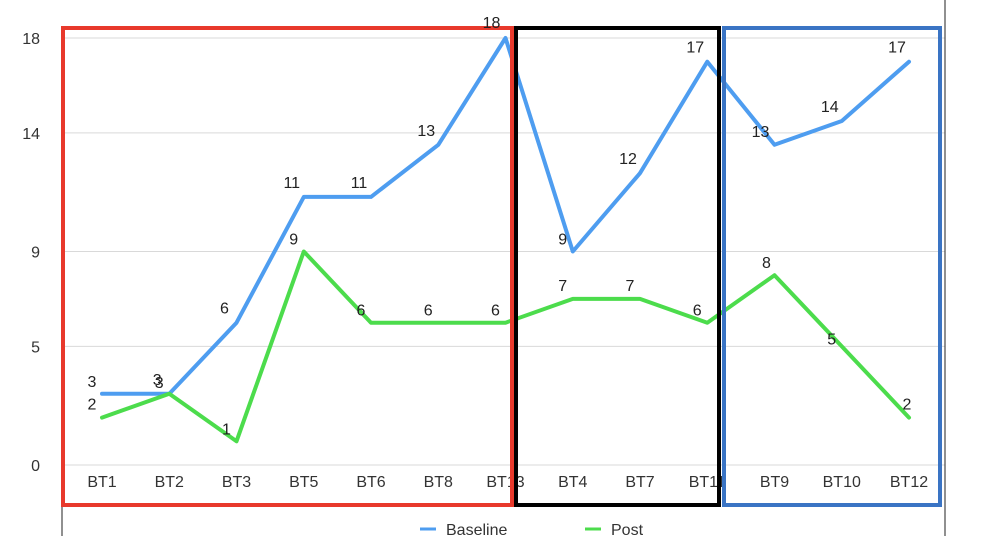 Image resolution: width=984 pixels, height=556 pixels. What do you see at coordinates (236, 482) in the screenshot?
I see `x-tick-label: BT3` at bounding box center [236, 482].